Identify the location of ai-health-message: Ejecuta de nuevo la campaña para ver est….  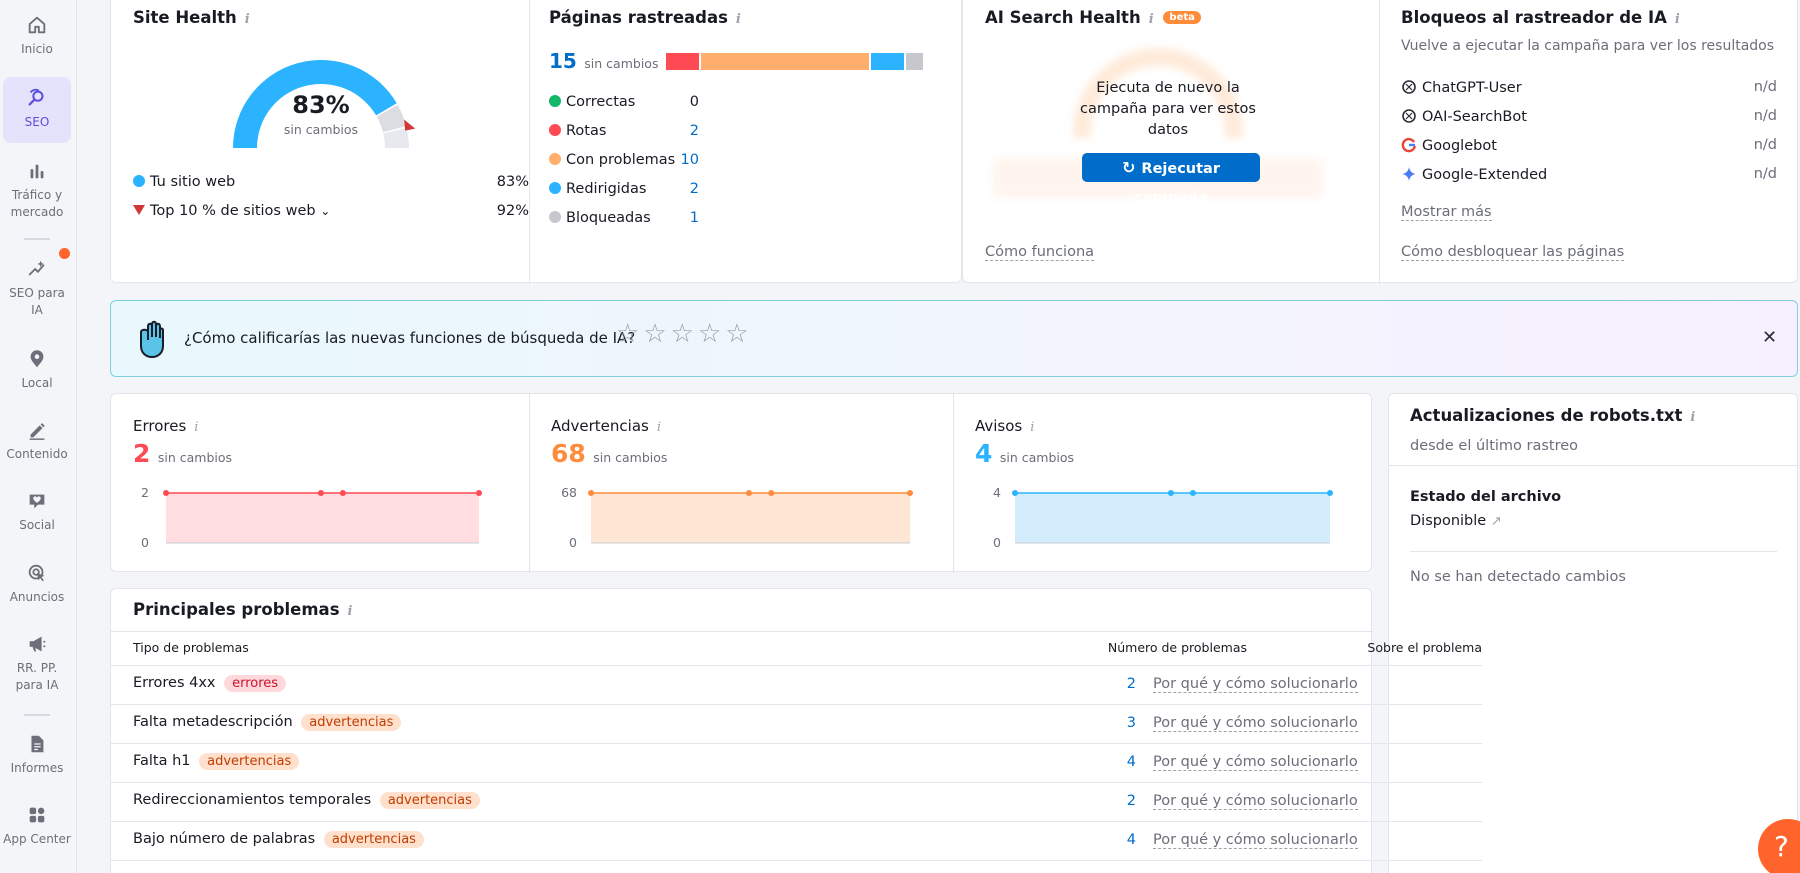
(1168, 109).